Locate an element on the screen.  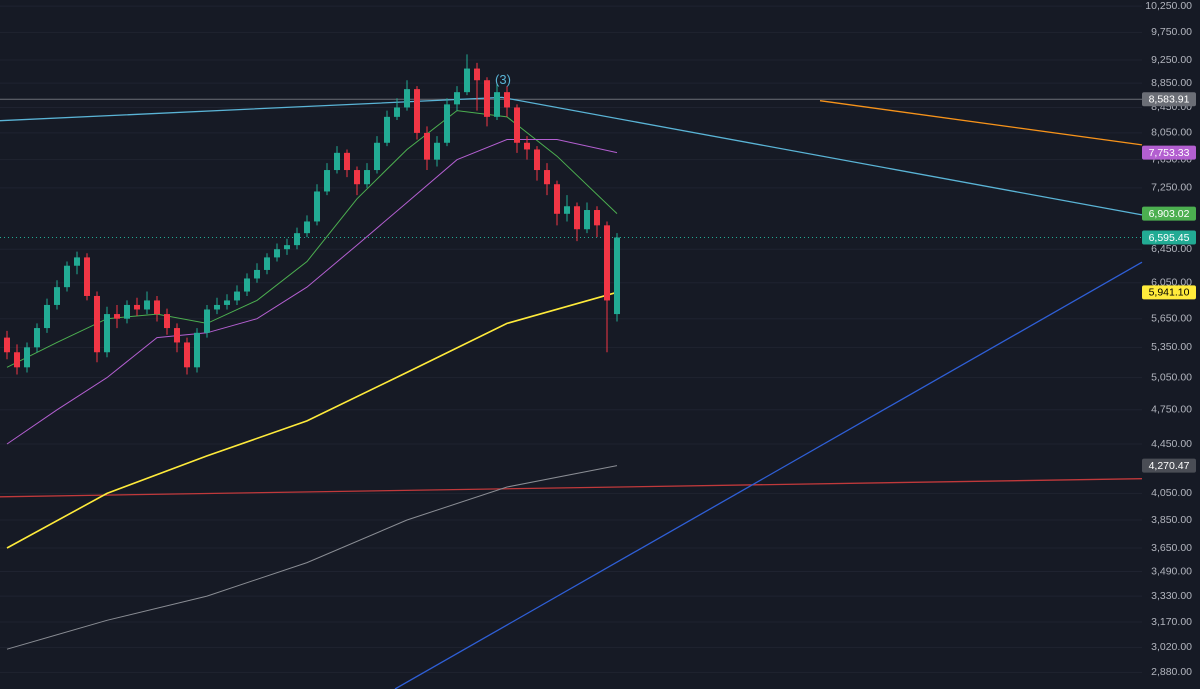
y-tick-label: 3,020.00 is located at coordinates (1171, 647).